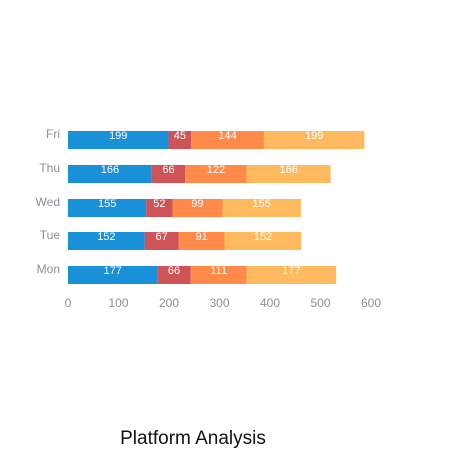 Image resolution: width=473 pixels, height=474 pixels. What do you see at coordinates (107, 204) in the screenshot?
I see `data-label-wed-segment-1: 155` at bounding box center [107, 204].